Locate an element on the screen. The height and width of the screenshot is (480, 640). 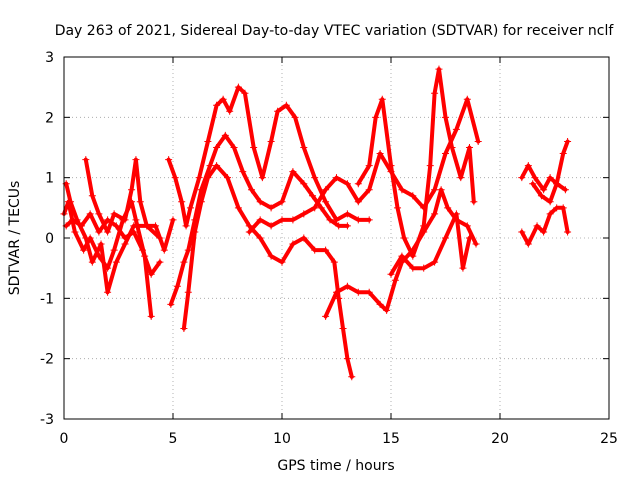
series-sat-m is located at coordinates (545, 226).